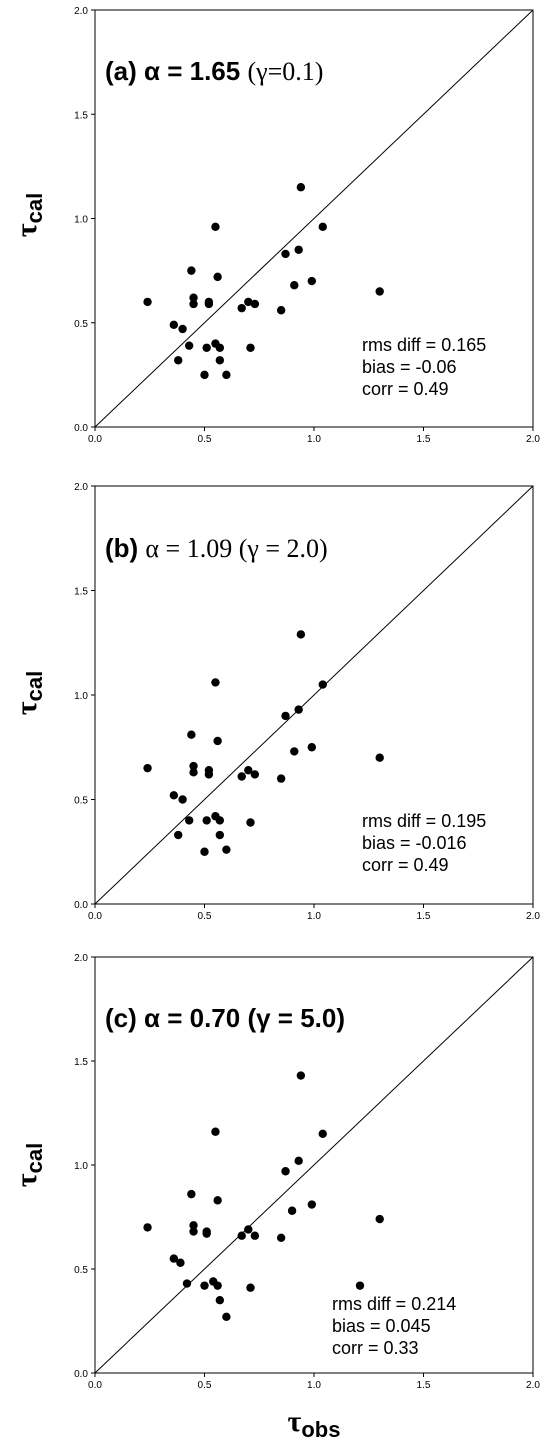  Describe the element at coordinates (375, 1348) in the screenshot. I see `stats-line: corr = 0.33` at that location.